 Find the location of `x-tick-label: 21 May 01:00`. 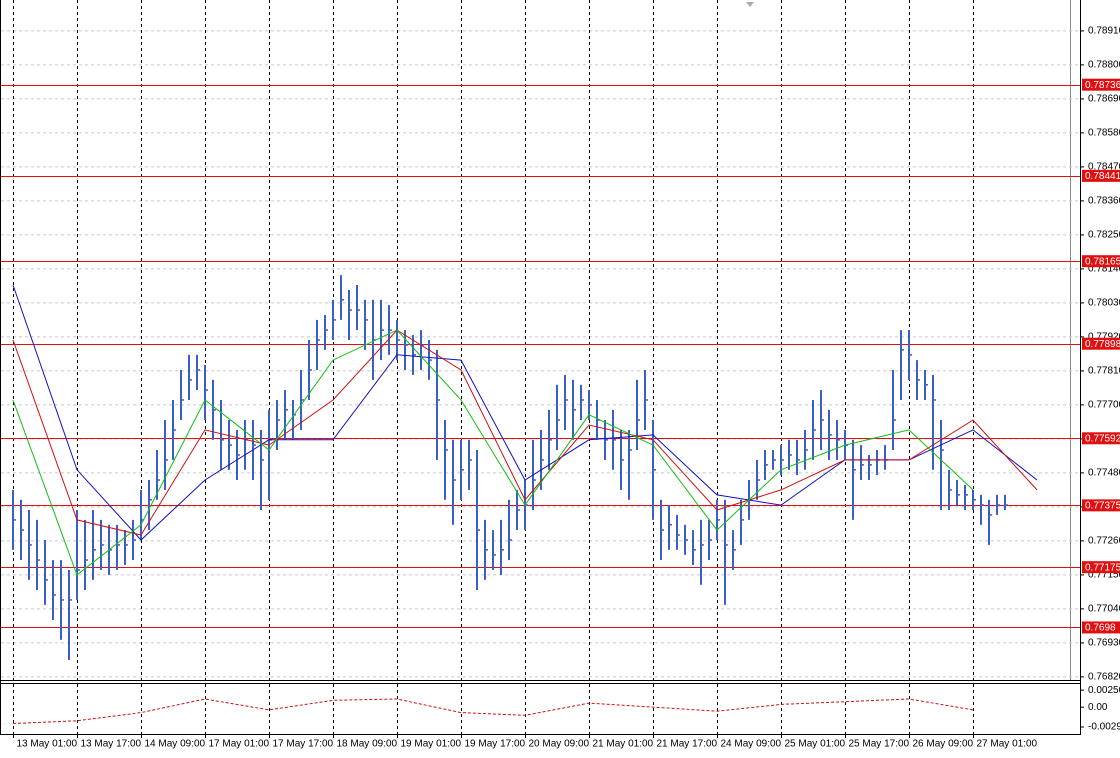

x-tick-label: 21 May 01:00 is located at coordinates (623, 744).